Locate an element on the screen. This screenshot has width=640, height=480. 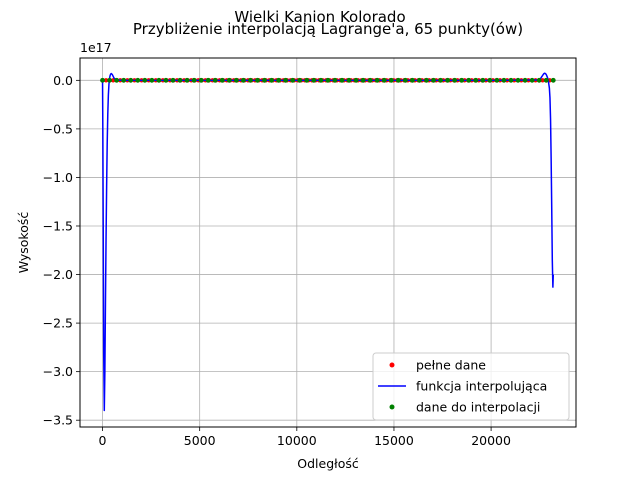
legend-box is located at coordinates (471, 386).